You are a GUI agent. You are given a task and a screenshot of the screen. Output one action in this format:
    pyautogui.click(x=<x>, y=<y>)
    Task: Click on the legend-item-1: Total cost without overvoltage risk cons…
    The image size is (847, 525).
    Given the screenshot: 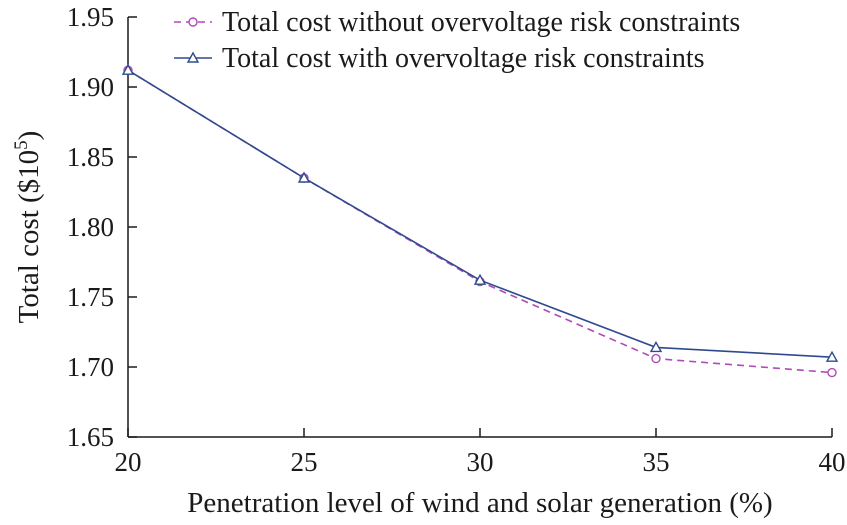 What is the action you would take?
    pyautogui.click(x=457, y=22)
    